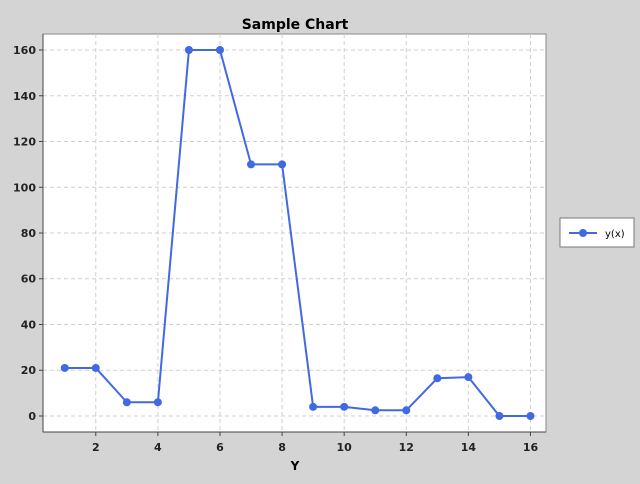 The height and width of the screenshot is (484, 640). I want to click on y-tick-label: 60, so click(29, 279).